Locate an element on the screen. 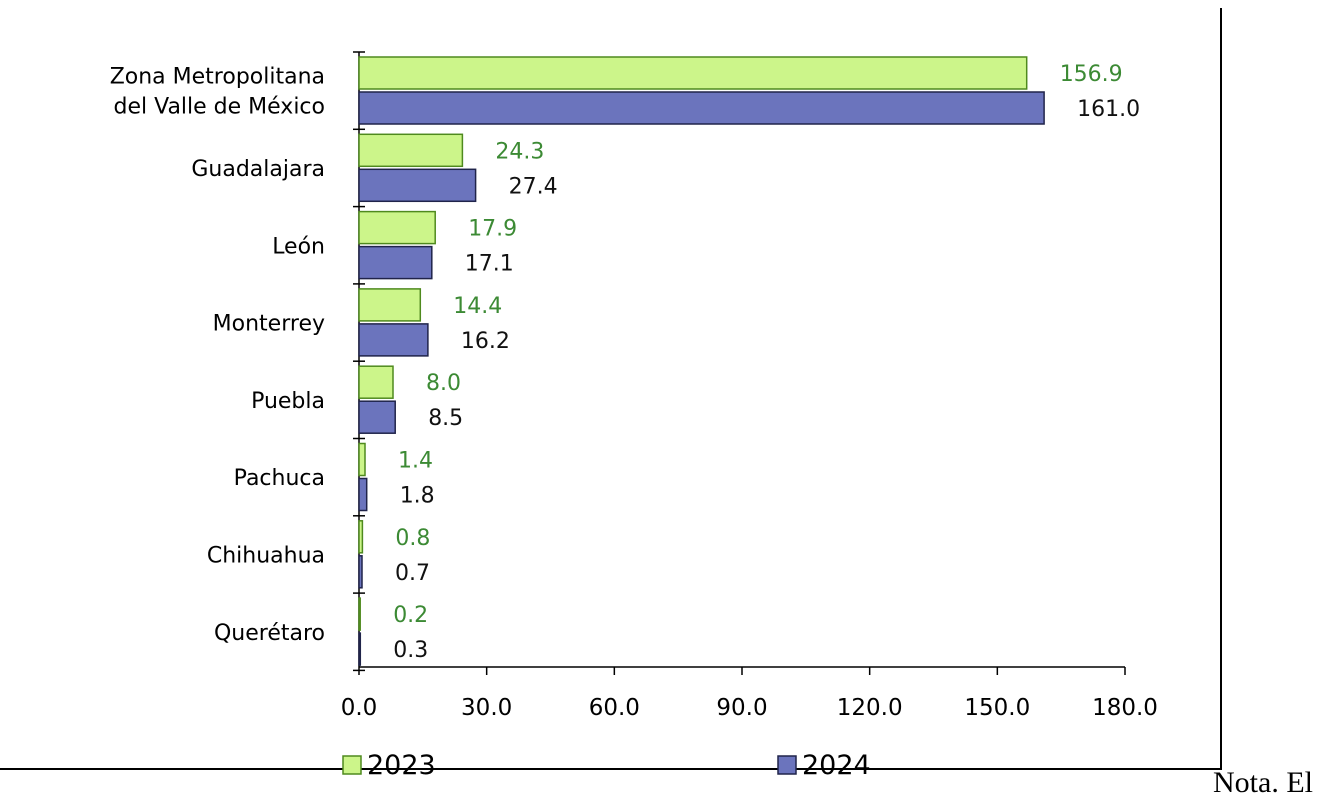 The image size is (1338, 804). data-label-2024: 8.5 is located at coordinates (445, 418).